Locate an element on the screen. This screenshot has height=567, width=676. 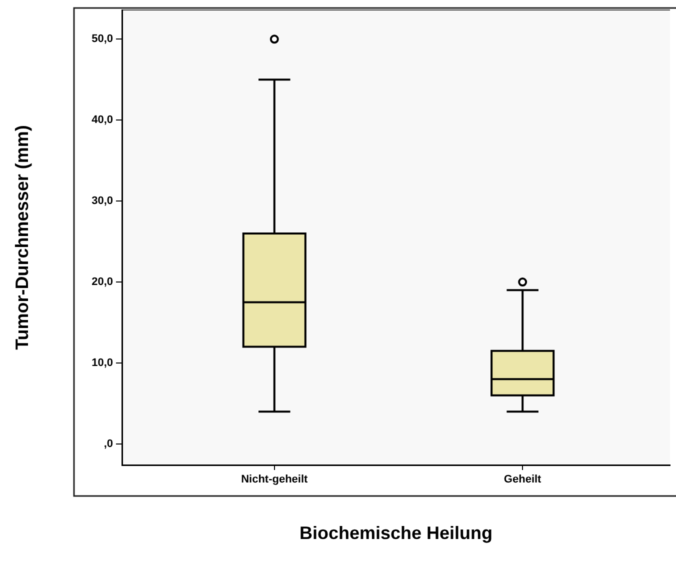
y-tick-label: 20,0 is located at coordinates (102, 282).